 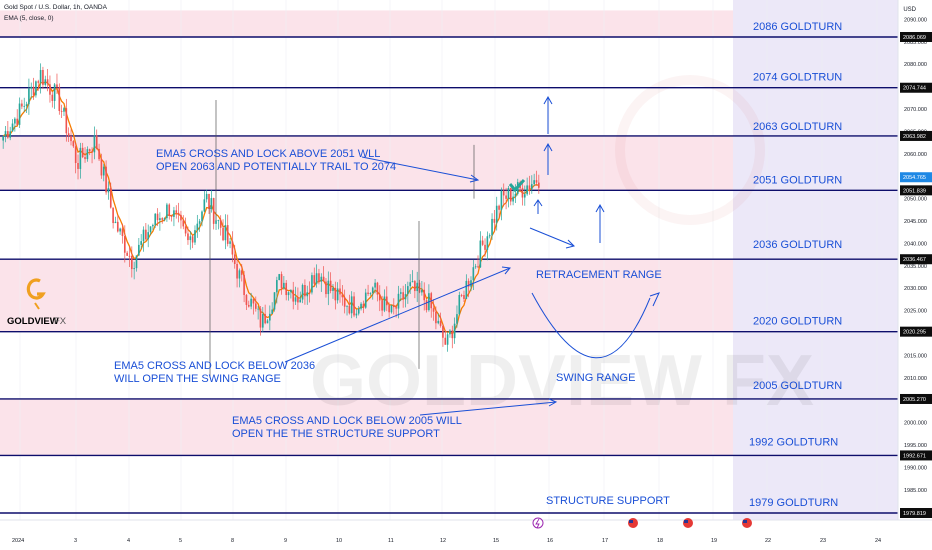 What do you see at coordinates (446, 541) in the screenshot?
I see `time-axis: 2024 3 4 5 8 9 10 11 12 15 16 17 18 19 22 23 24` at bounding box center [446, 541].